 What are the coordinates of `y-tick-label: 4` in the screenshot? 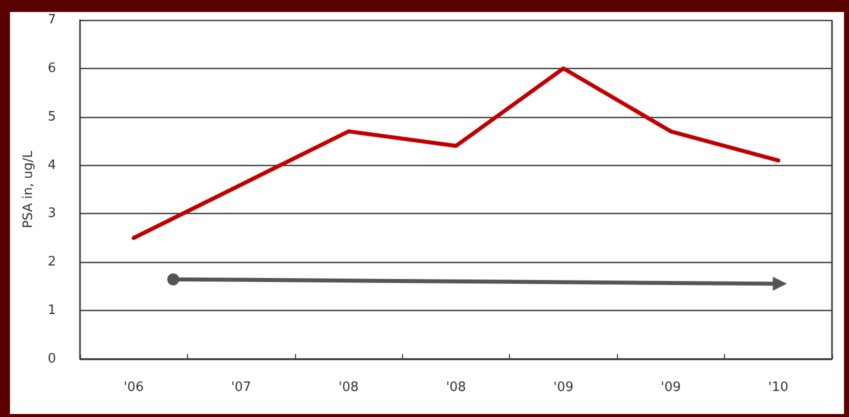 It's located at (52, 165).